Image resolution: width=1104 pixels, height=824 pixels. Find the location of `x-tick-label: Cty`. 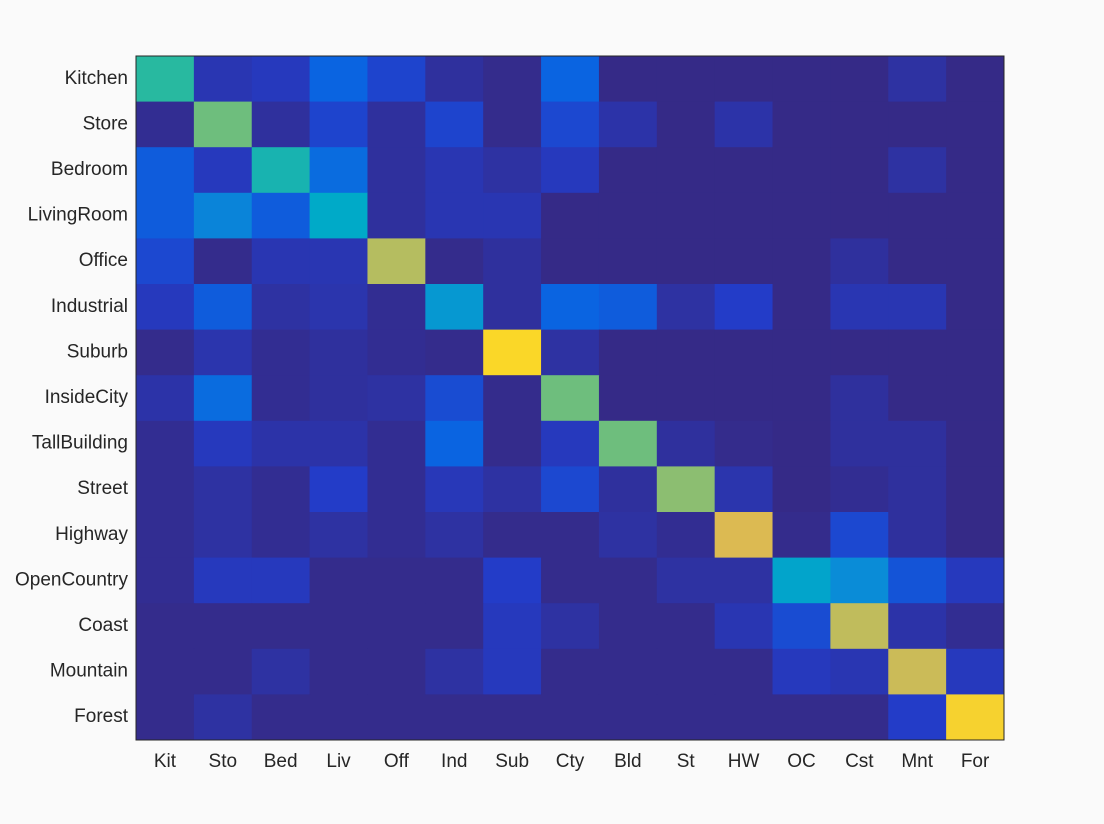

x-tick-label: Cty is located at coordinates (570, 761).